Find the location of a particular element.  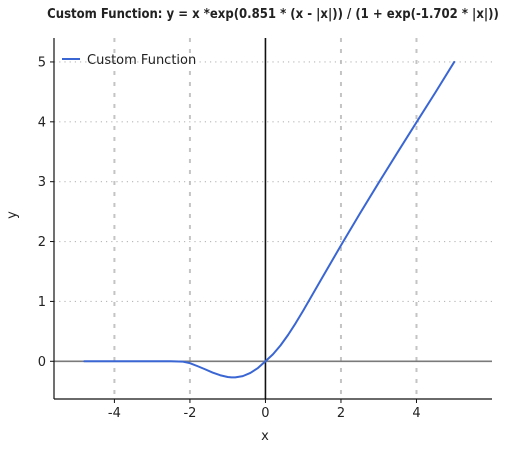

y-tick-label: 0 is located at coordinates (42, 362).